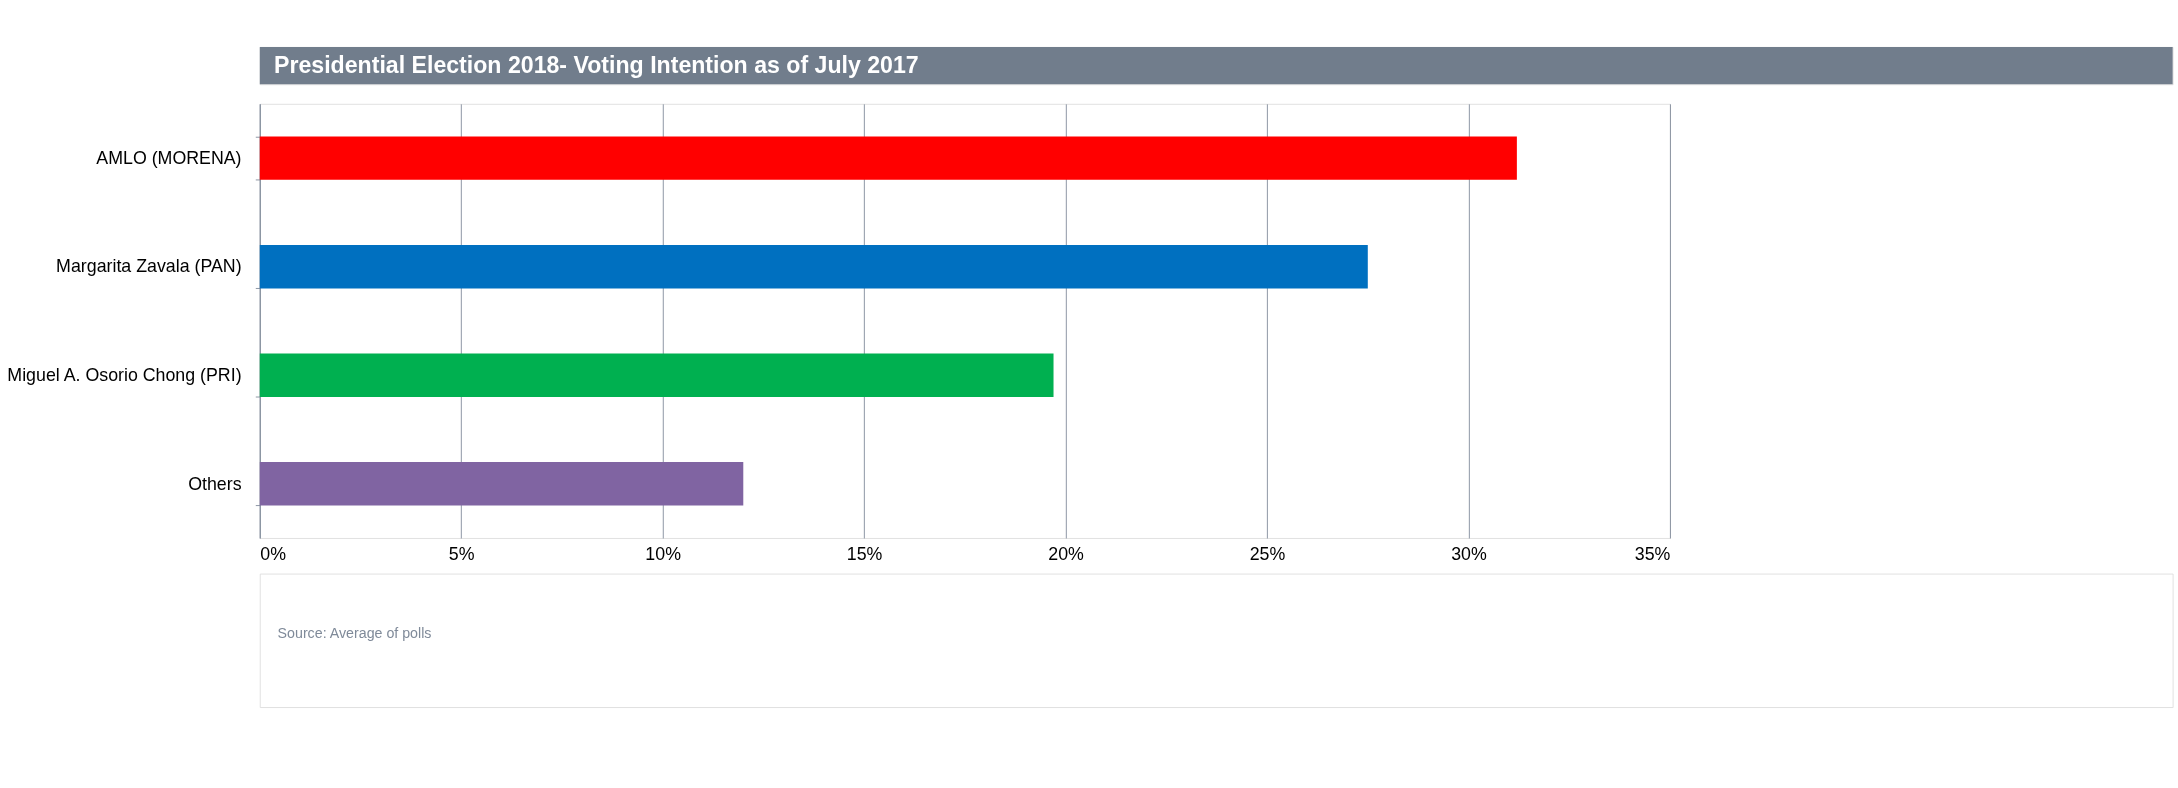 The image size is (2178, 788). Describe the element at coordinates (1066, 553) in the screenshot. I see `x-tick-label: 20%` at that location.